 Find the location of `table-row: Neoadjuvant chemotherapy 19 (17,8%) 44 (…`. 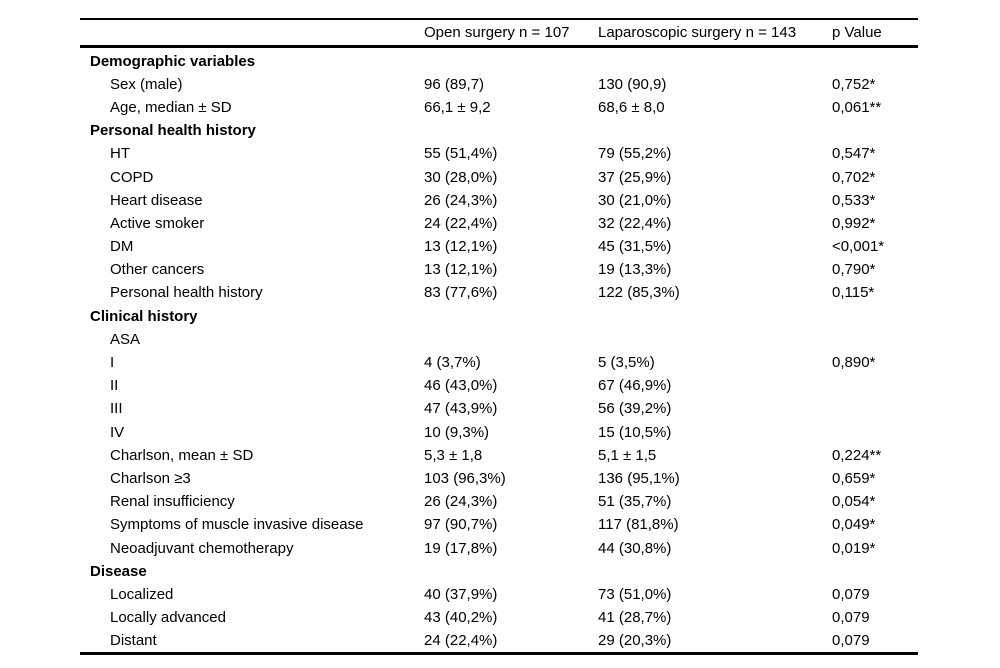

table-row: Neoadjuvant chemotherapy 19 (17,8%) 44 (… is located at coordinates (499, 547).